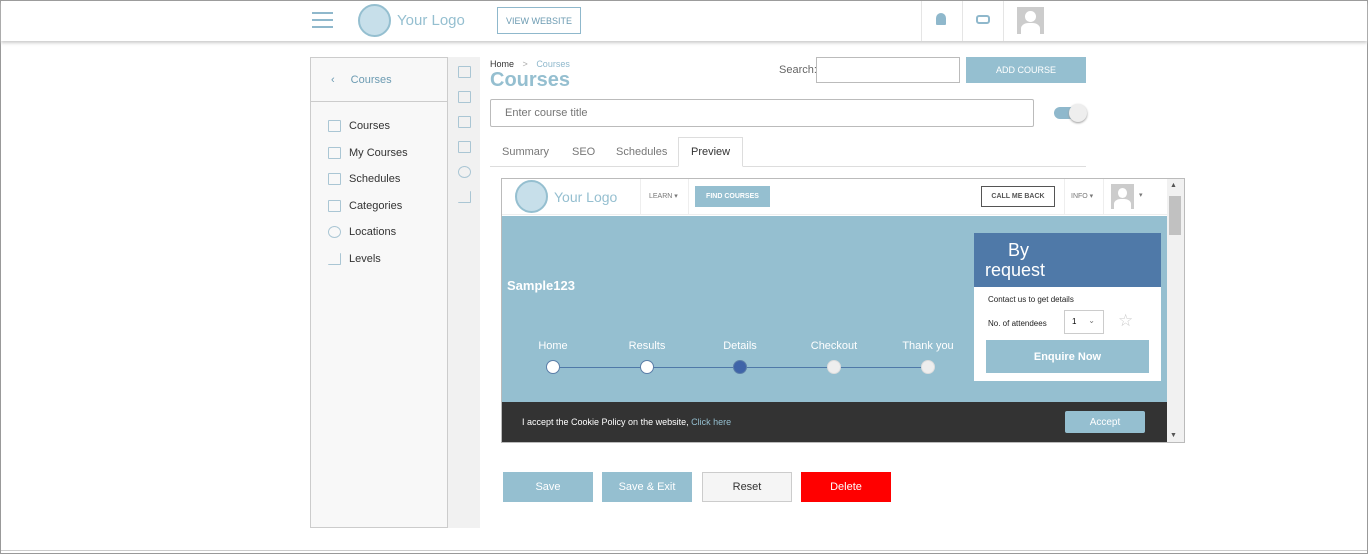 This screenshot has width=1368, height=554. What do you see at coordinates (1031, 299) in the screenshot?
I see `contact-text: Contact us to get details` at bounding box center [1031, 299].